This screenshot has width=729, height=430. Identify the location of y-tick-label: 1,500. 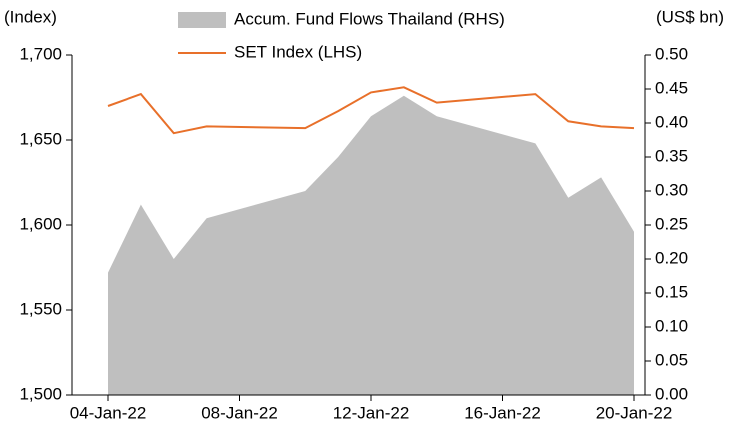
(40, 393).